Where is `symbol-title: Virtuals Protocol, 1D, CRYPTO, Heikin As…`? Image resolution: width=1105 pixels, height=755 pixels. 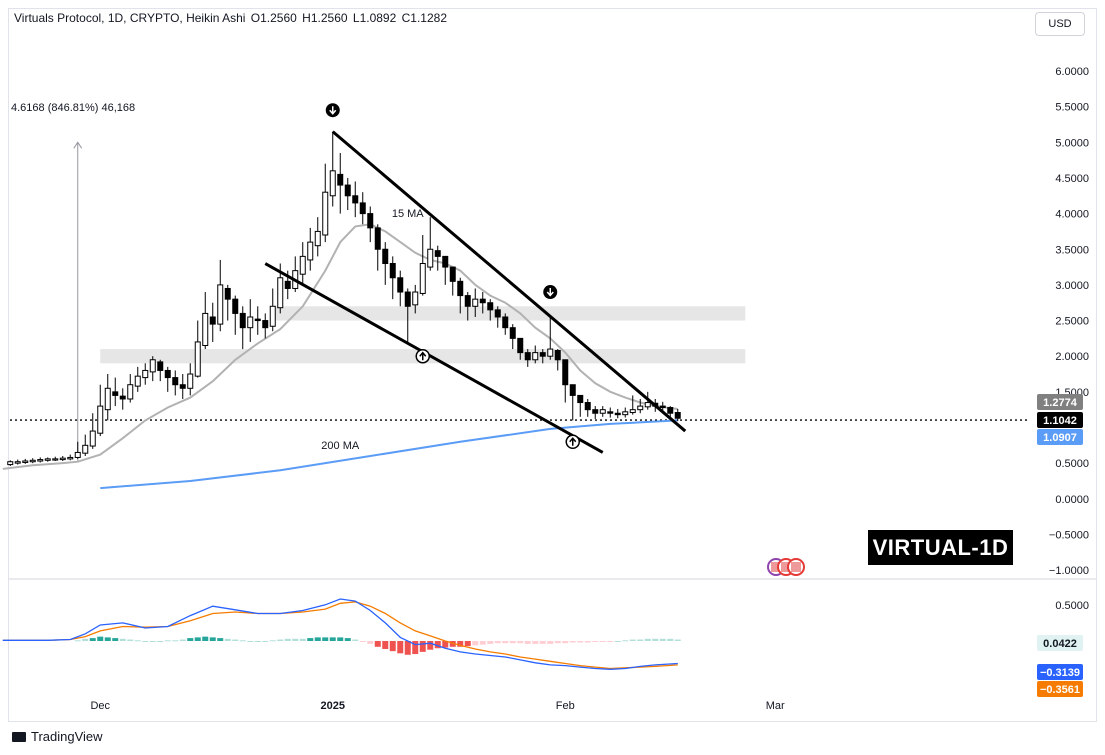
symbol-title: Virtuals Protocol, 1D, CRYPTO, Heikin As… is located at coordinates (130, 18).